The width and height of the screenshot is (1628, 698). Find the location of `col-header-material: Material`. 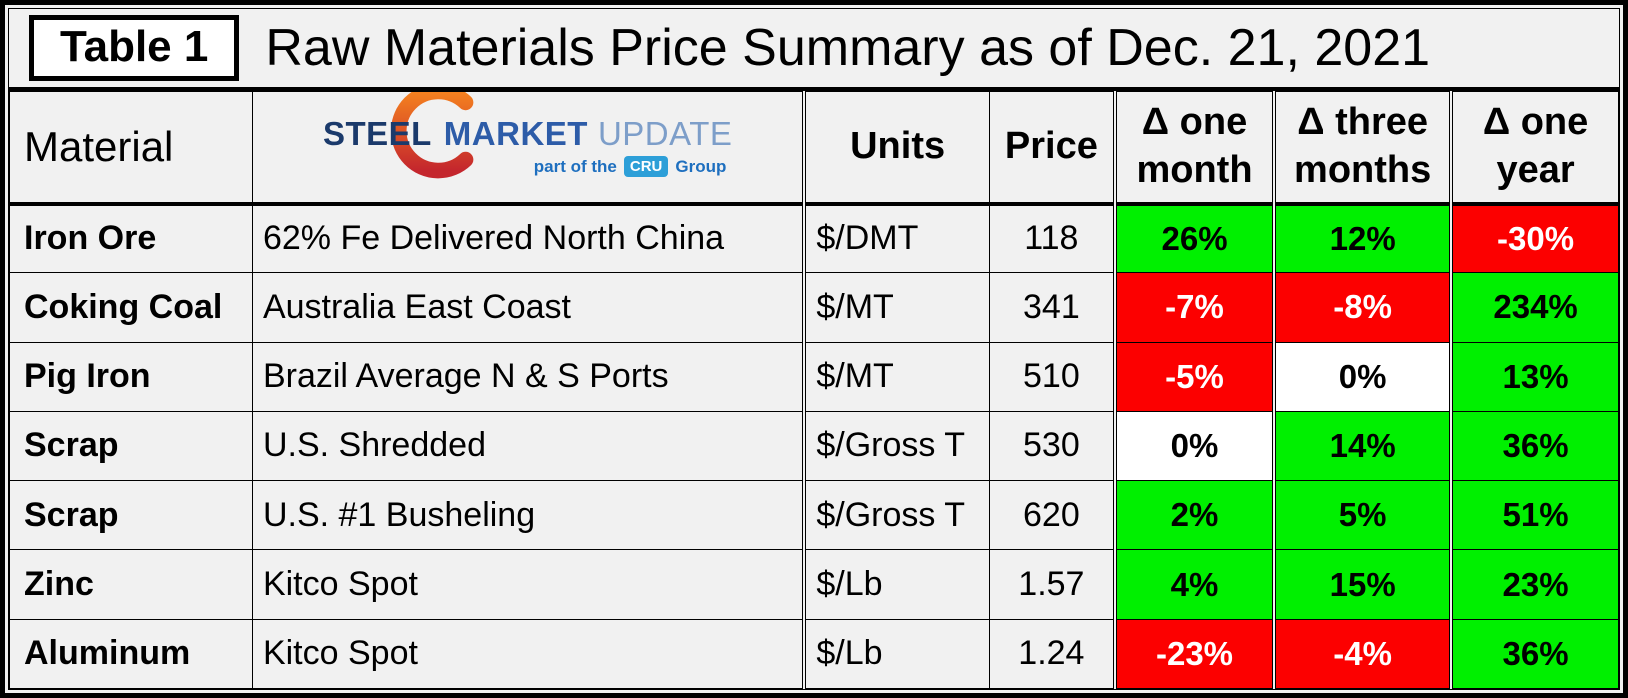

col-header-material: Material is located at coordinates (131, 148).